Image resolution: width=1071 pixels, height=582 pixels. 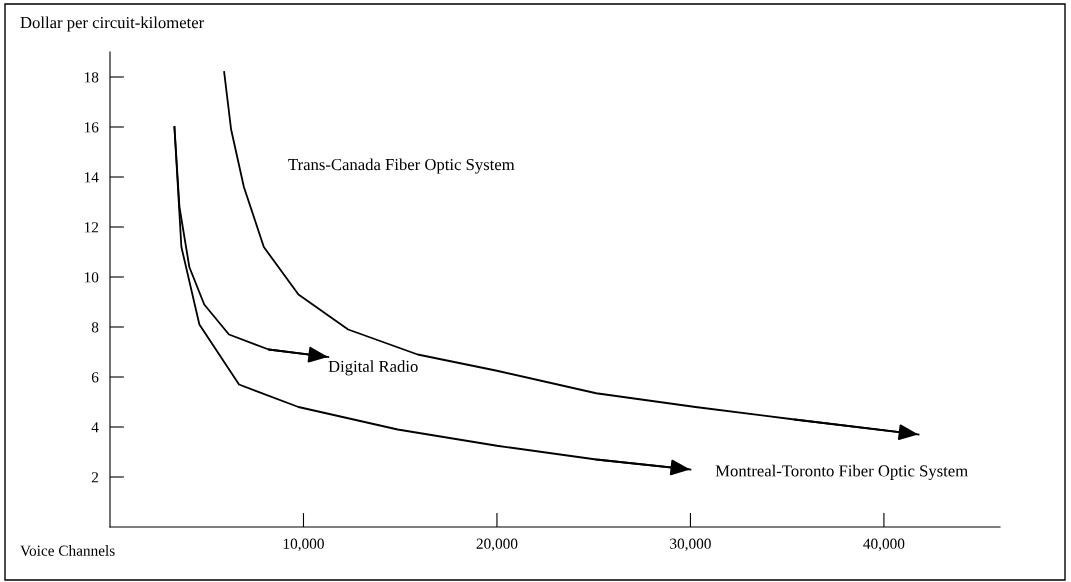 I want to click on y-tick-label: 6, so click(x=95, y=377).